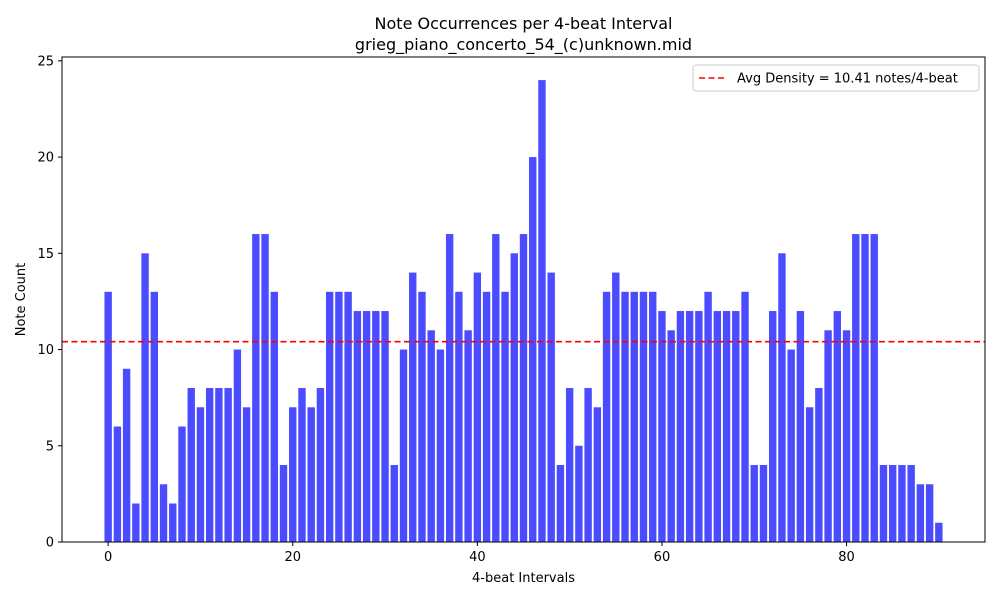 This screenshot has height=600, width=1000. I want to click on x-tick-label-20: 20, so click(292, 557).